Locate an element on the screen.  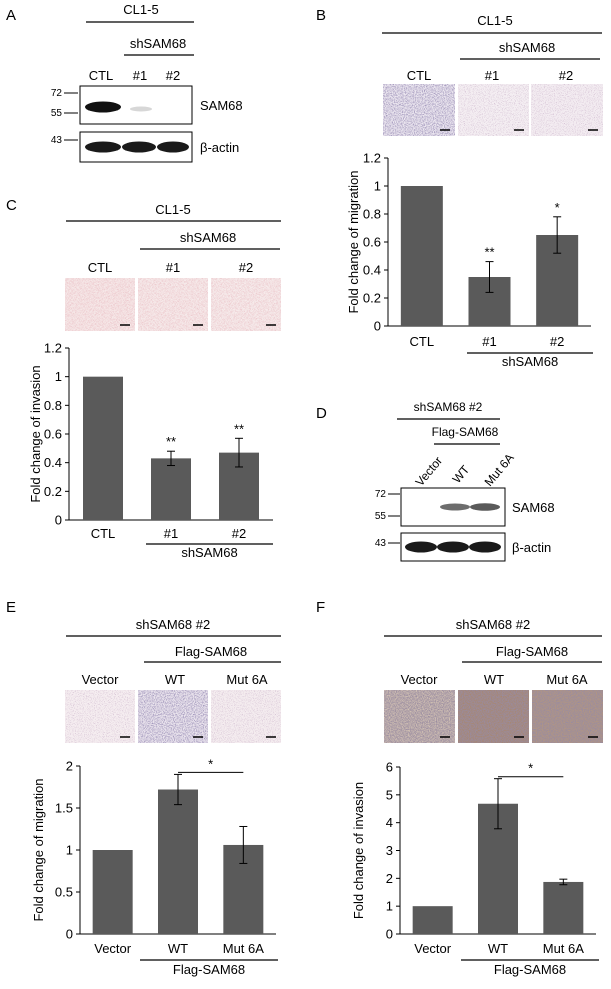
panel-c-y-tick-label: 0.6 is located at coordinates (53, 434).